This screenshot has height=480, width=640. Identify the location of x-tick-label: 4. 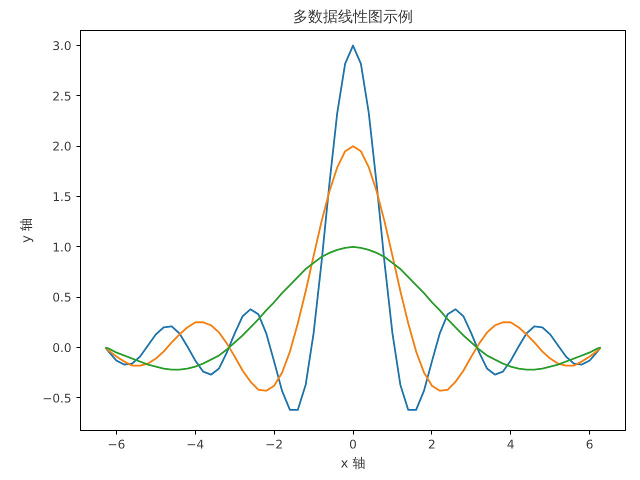
(510, 445).